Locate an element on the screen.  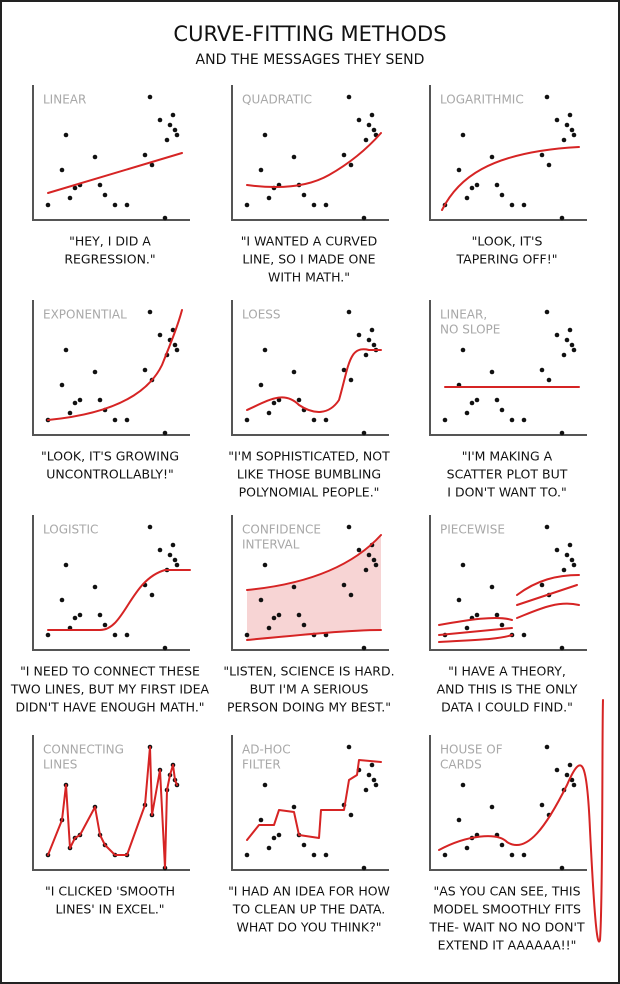
caption: TAPERING OFF!" is located at coordinates (506, 259).